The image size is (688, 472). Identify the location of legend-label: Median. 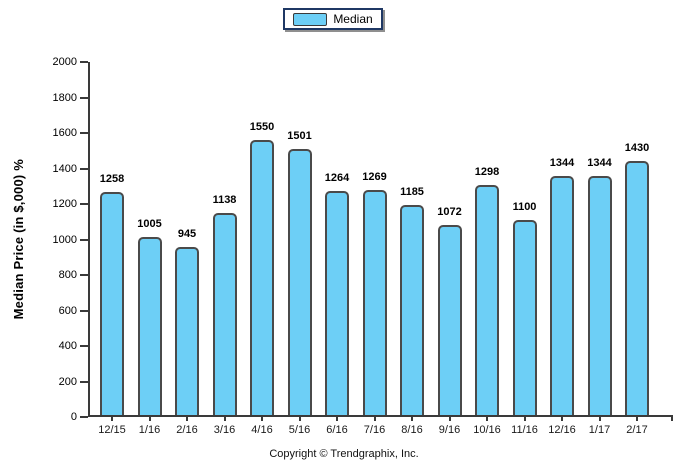
(353, 19).